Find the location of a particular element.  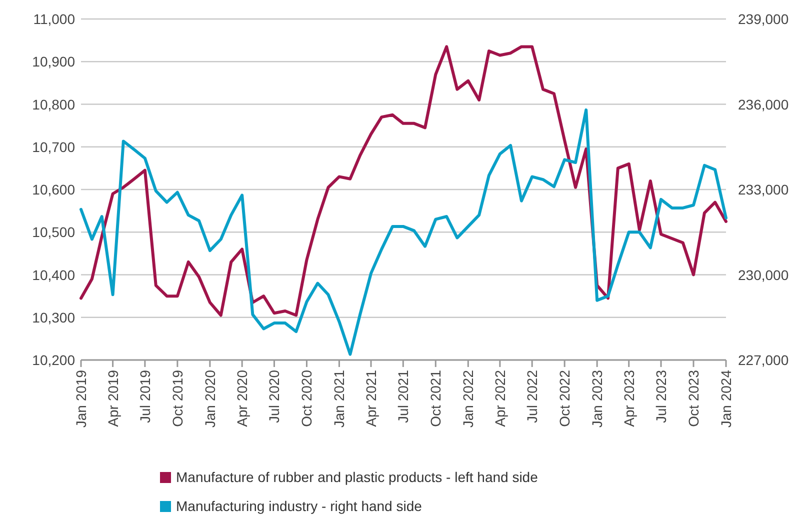

x-tick-label: Apr 2019 is located at coordinates (112, 398).